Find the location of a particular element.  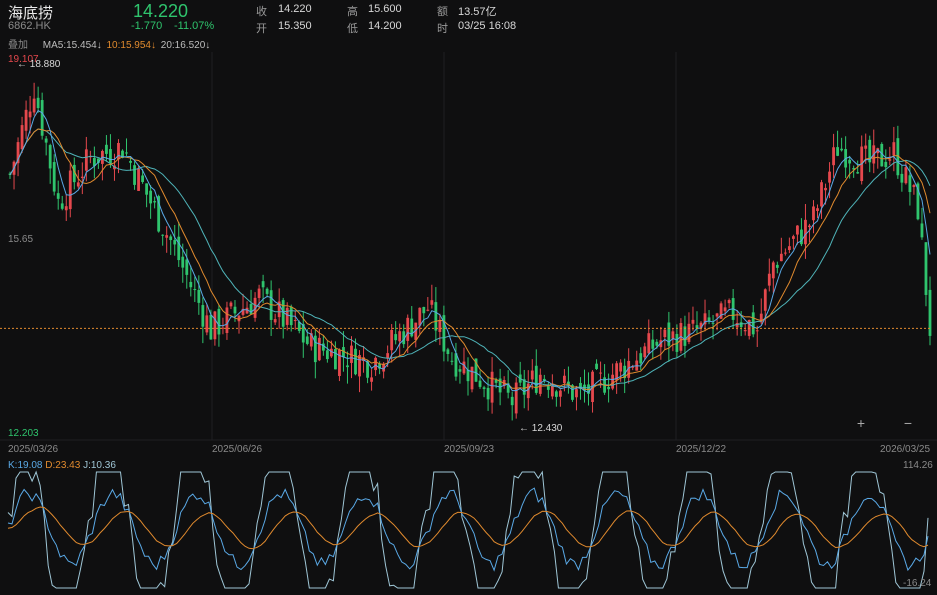

time-value: 03/25 16:08 is located at coordinates (487, 26).